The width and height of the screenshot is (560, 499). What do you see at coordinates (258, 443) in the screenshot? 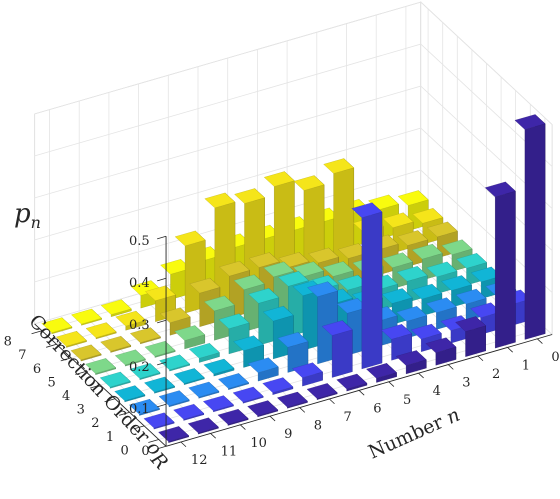
I see `x-tick-label: 10` at bounding box center [258, 443].